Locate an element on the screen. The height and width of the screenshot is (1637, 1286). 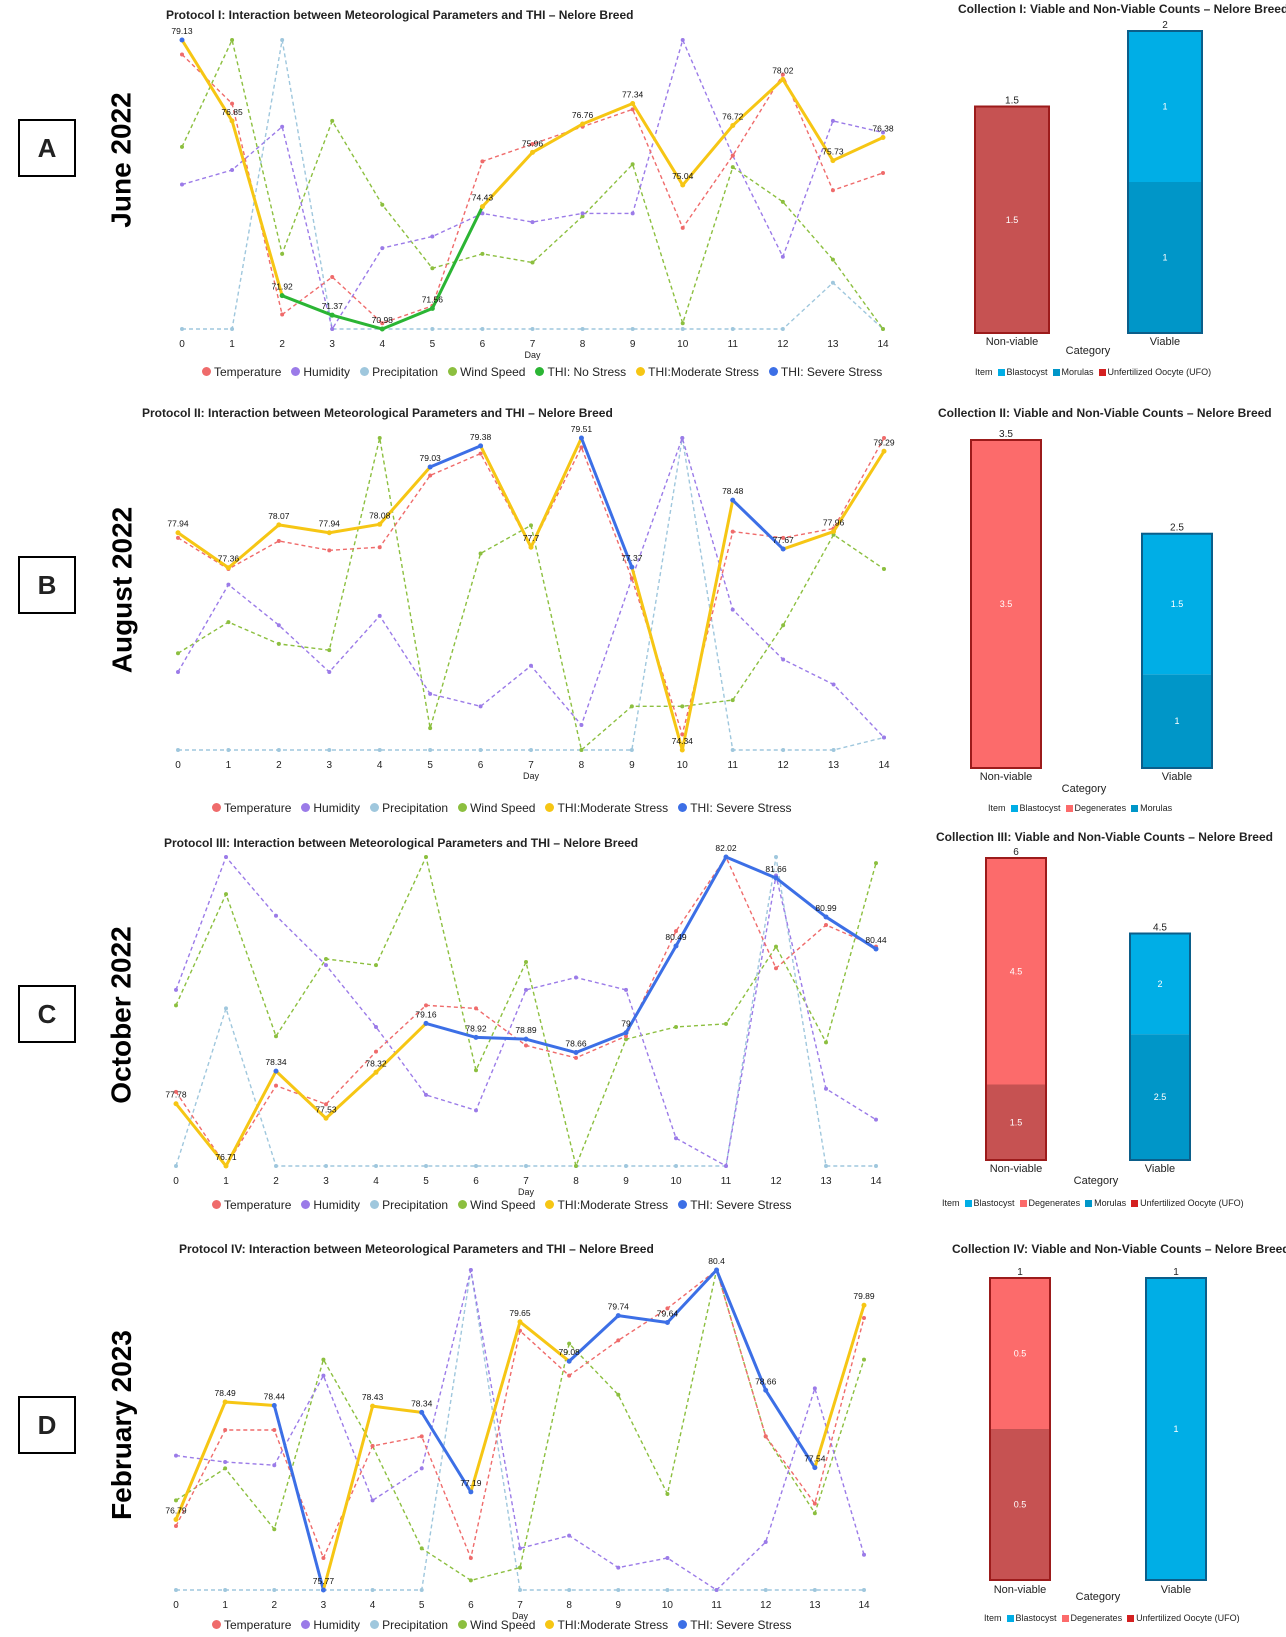
thi-data-label: 76.38 is located at coordinates (883, 129).